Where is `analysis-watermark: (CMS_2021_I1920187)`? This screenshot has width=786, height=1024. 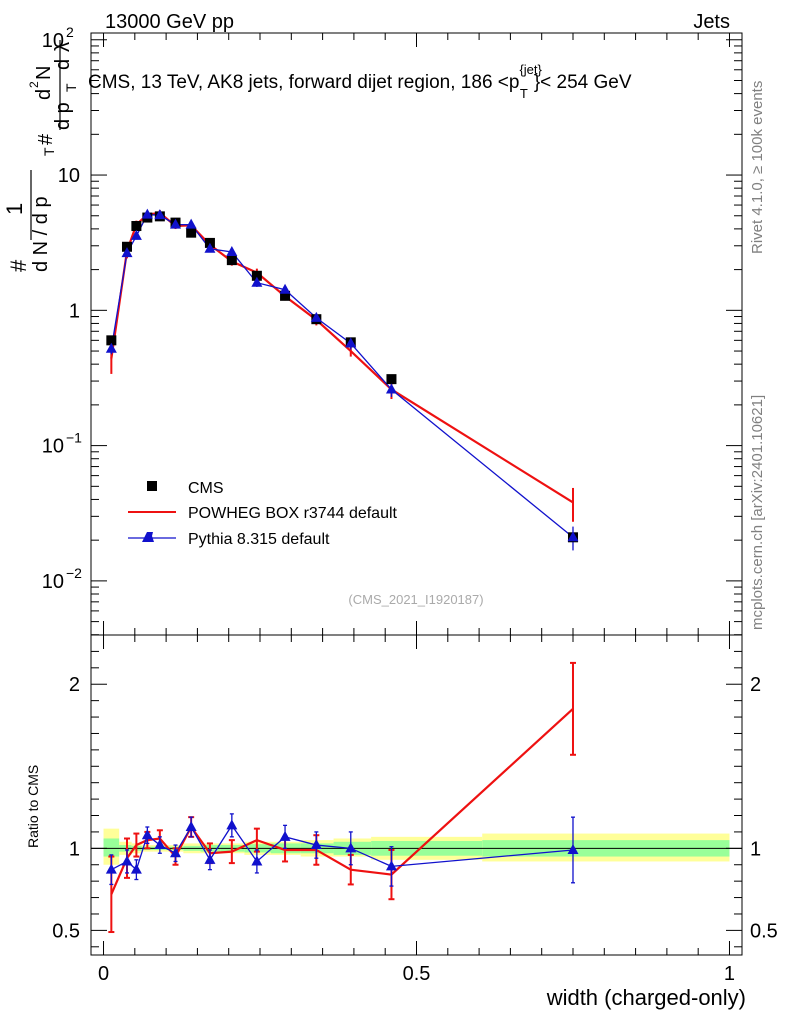
analysis-watermark: (CMS_2021_I1920187) is located at coordinates (415, 599).